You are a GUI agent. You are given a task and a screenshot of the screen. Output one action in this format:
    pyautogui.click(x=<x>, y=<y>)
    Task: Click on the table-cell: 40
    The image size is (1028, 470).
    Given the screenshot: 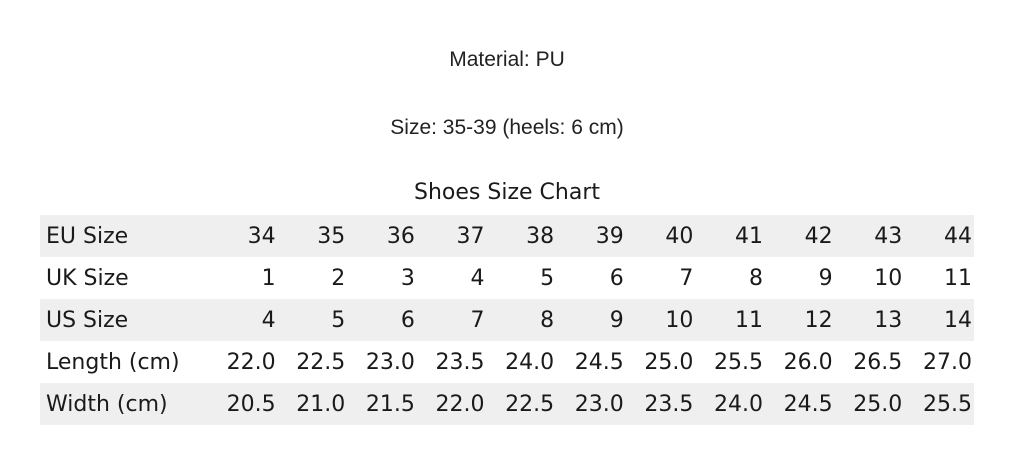 What is the action you would take?
    pyautogui.click(x=679, y=236)
    